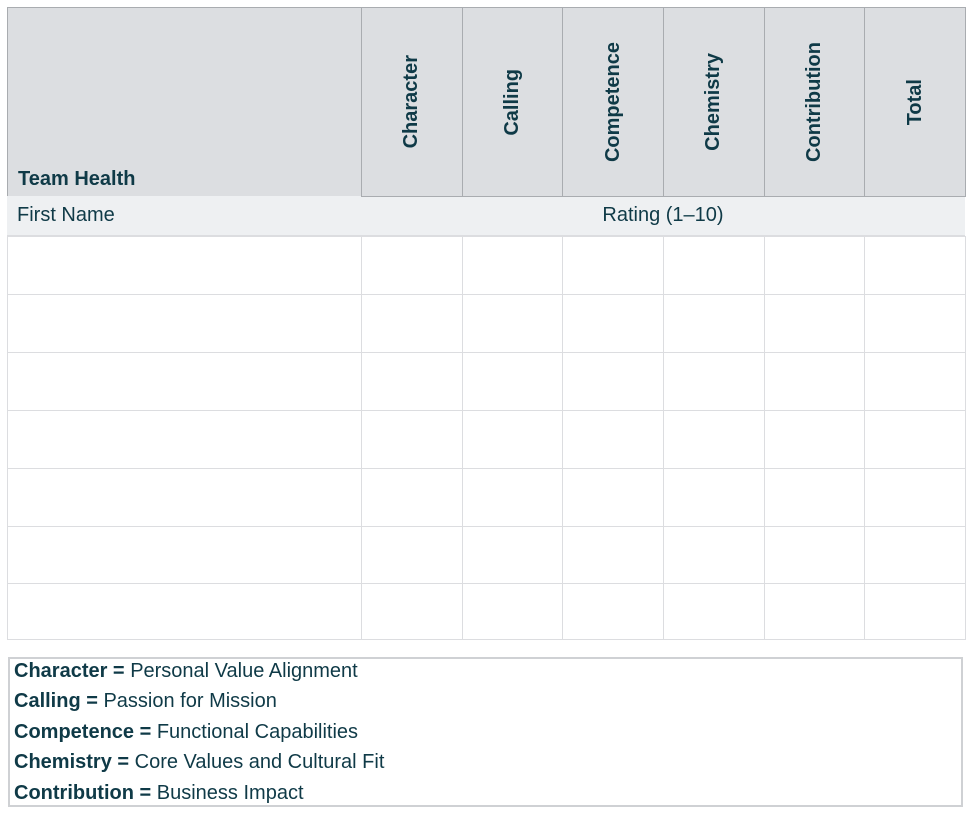 This screenshot has height=816, width=972. I want to click on legend-definition: Core Values and Cultural Fit, so click(259, 762).